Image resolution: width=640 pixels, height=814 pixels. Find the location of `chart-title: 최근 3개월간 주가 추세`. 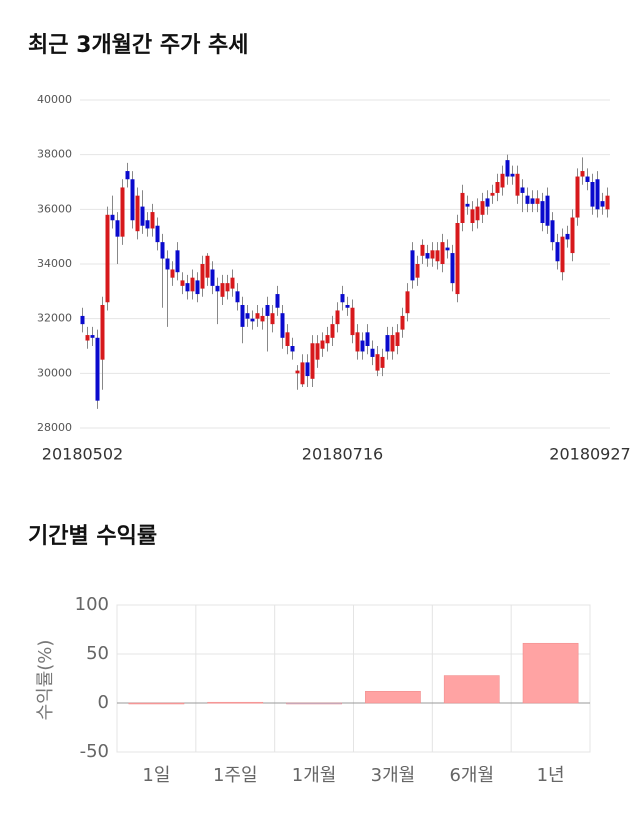

chart-title: 최근 3개월간 주가 추세 is located at coordinates (138, 45).